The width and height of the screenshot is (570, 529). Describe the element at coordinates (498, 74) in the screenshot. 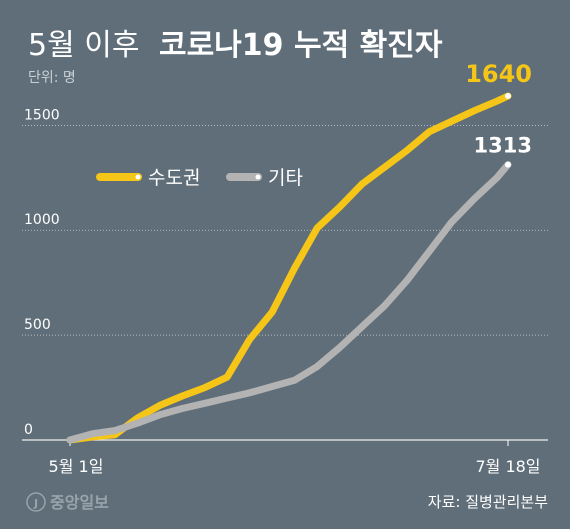

I see `series-end-label-0: 1640` at that location.